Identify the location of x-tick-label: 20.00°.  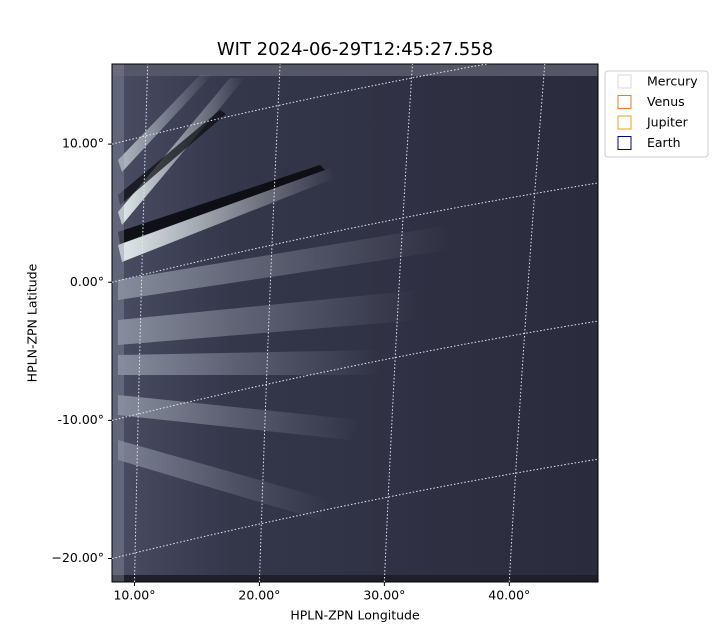
(259, 595).